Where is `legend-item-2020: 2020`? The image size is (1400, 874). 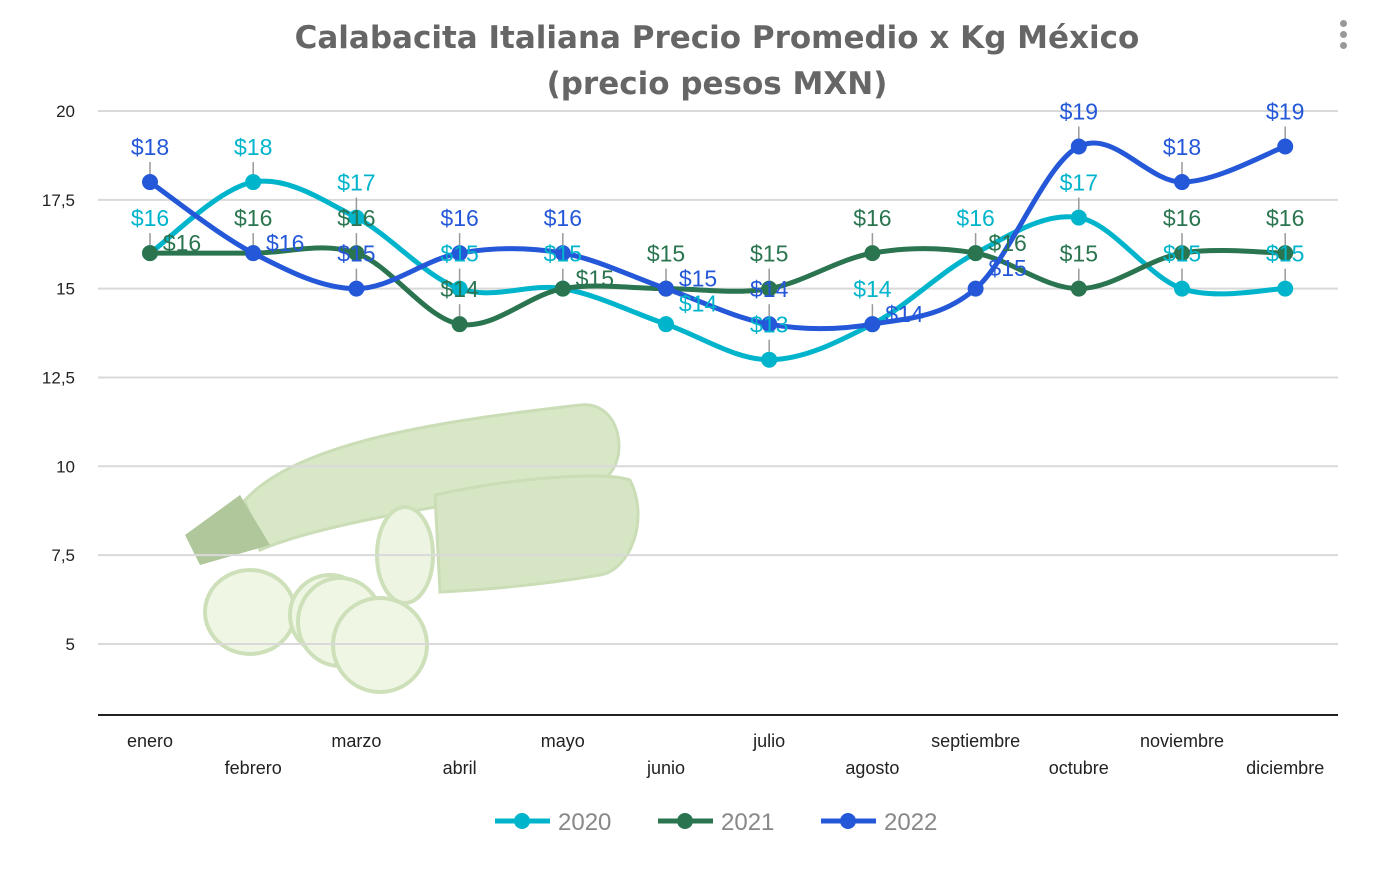 legend-item-2020: 2020 is located at coordinates (553, 822).